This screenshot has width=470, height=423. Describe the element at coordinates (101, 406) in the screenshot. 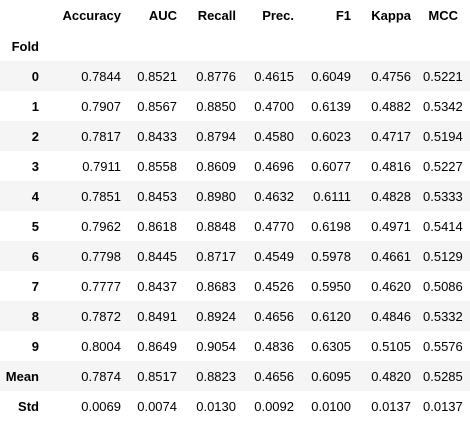

I see `cell-accuracy: 0.0069` at that location.